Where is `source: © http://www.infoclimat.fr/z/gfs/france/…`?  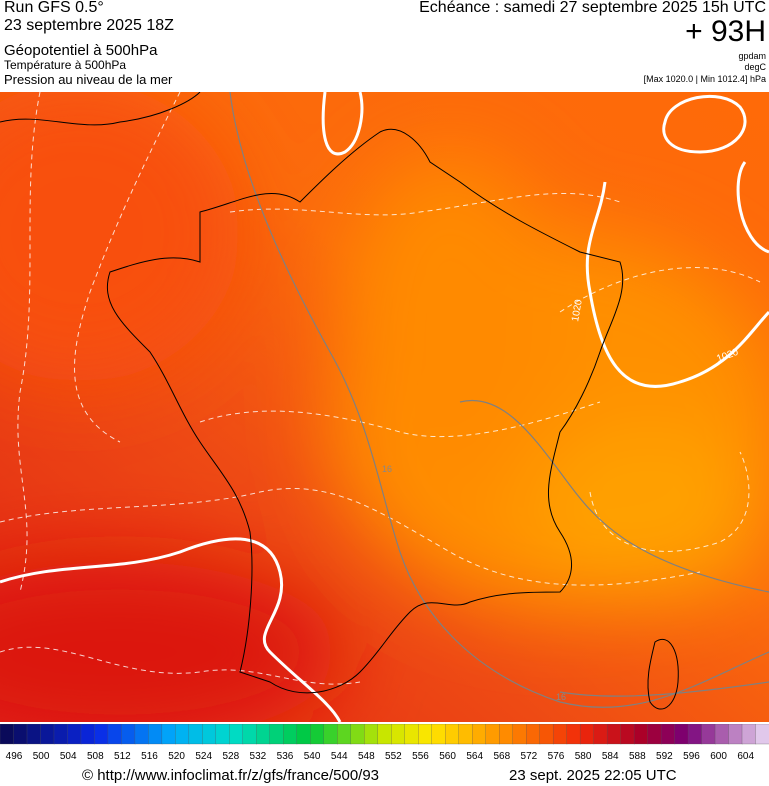
source: © http://www.infoclimat.fr/z/gfs/france/… is located at coordinates (231, 775).